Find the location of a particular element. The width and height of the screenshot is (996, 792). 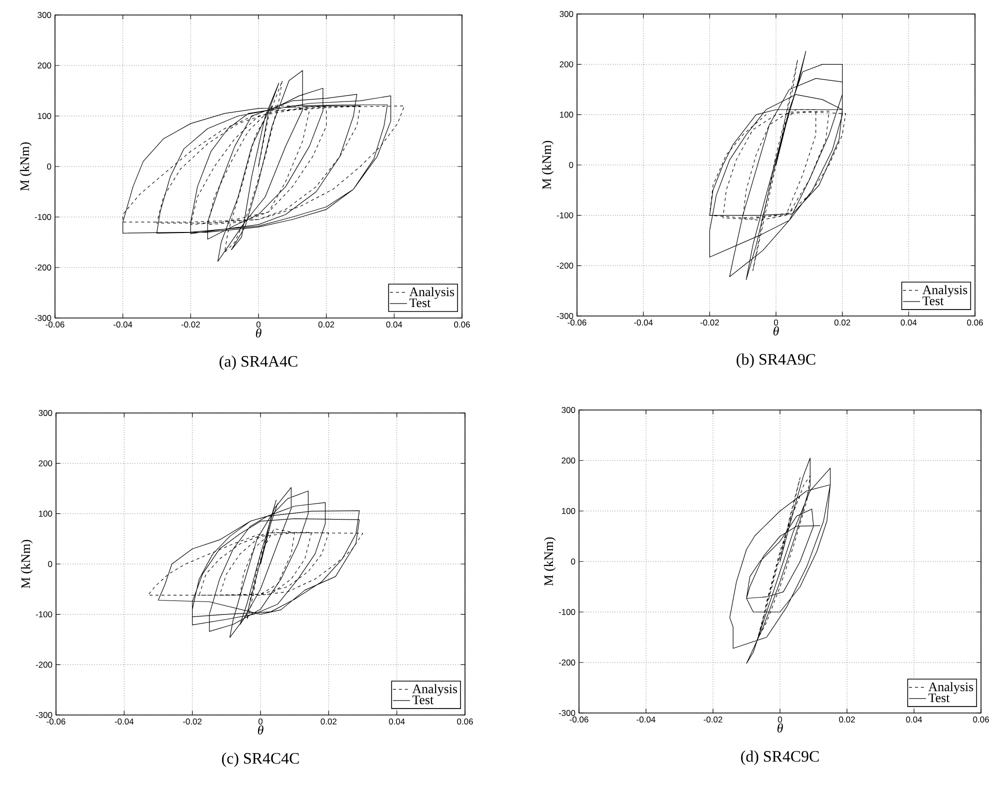

text: (a) SR4A4C is located at coordinates (259, 363).